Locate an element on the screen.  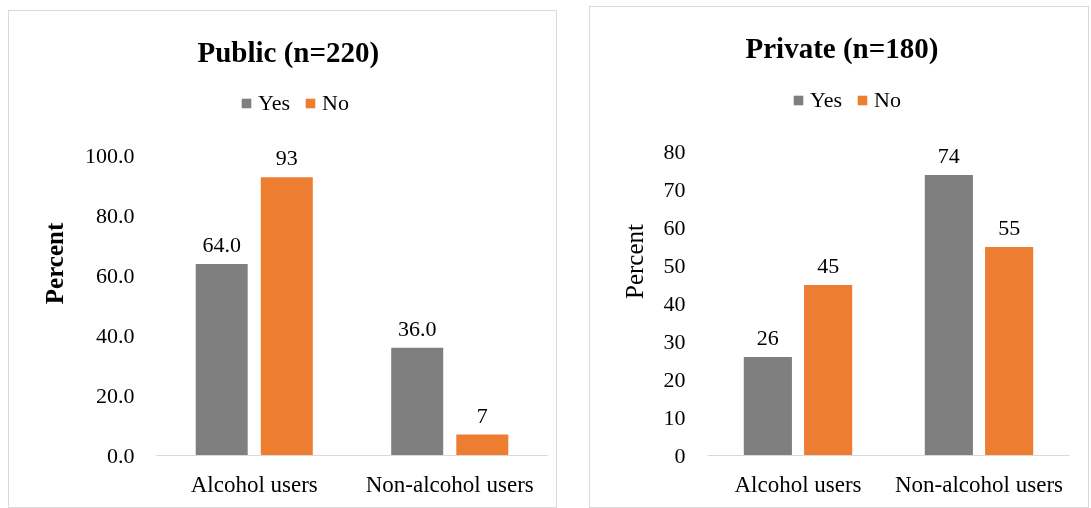
y-tick-label: 20 is located at coordinates (674, 379).